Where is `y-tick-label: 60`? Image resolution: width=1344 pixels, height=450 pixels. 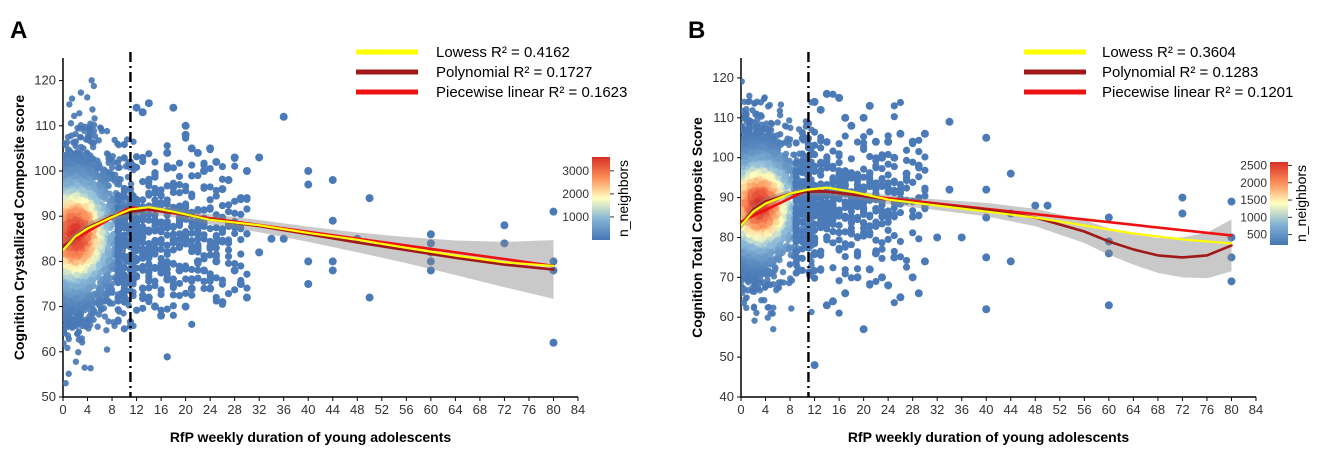
y-tick-label: 60 is located at coordinates (727, 316).